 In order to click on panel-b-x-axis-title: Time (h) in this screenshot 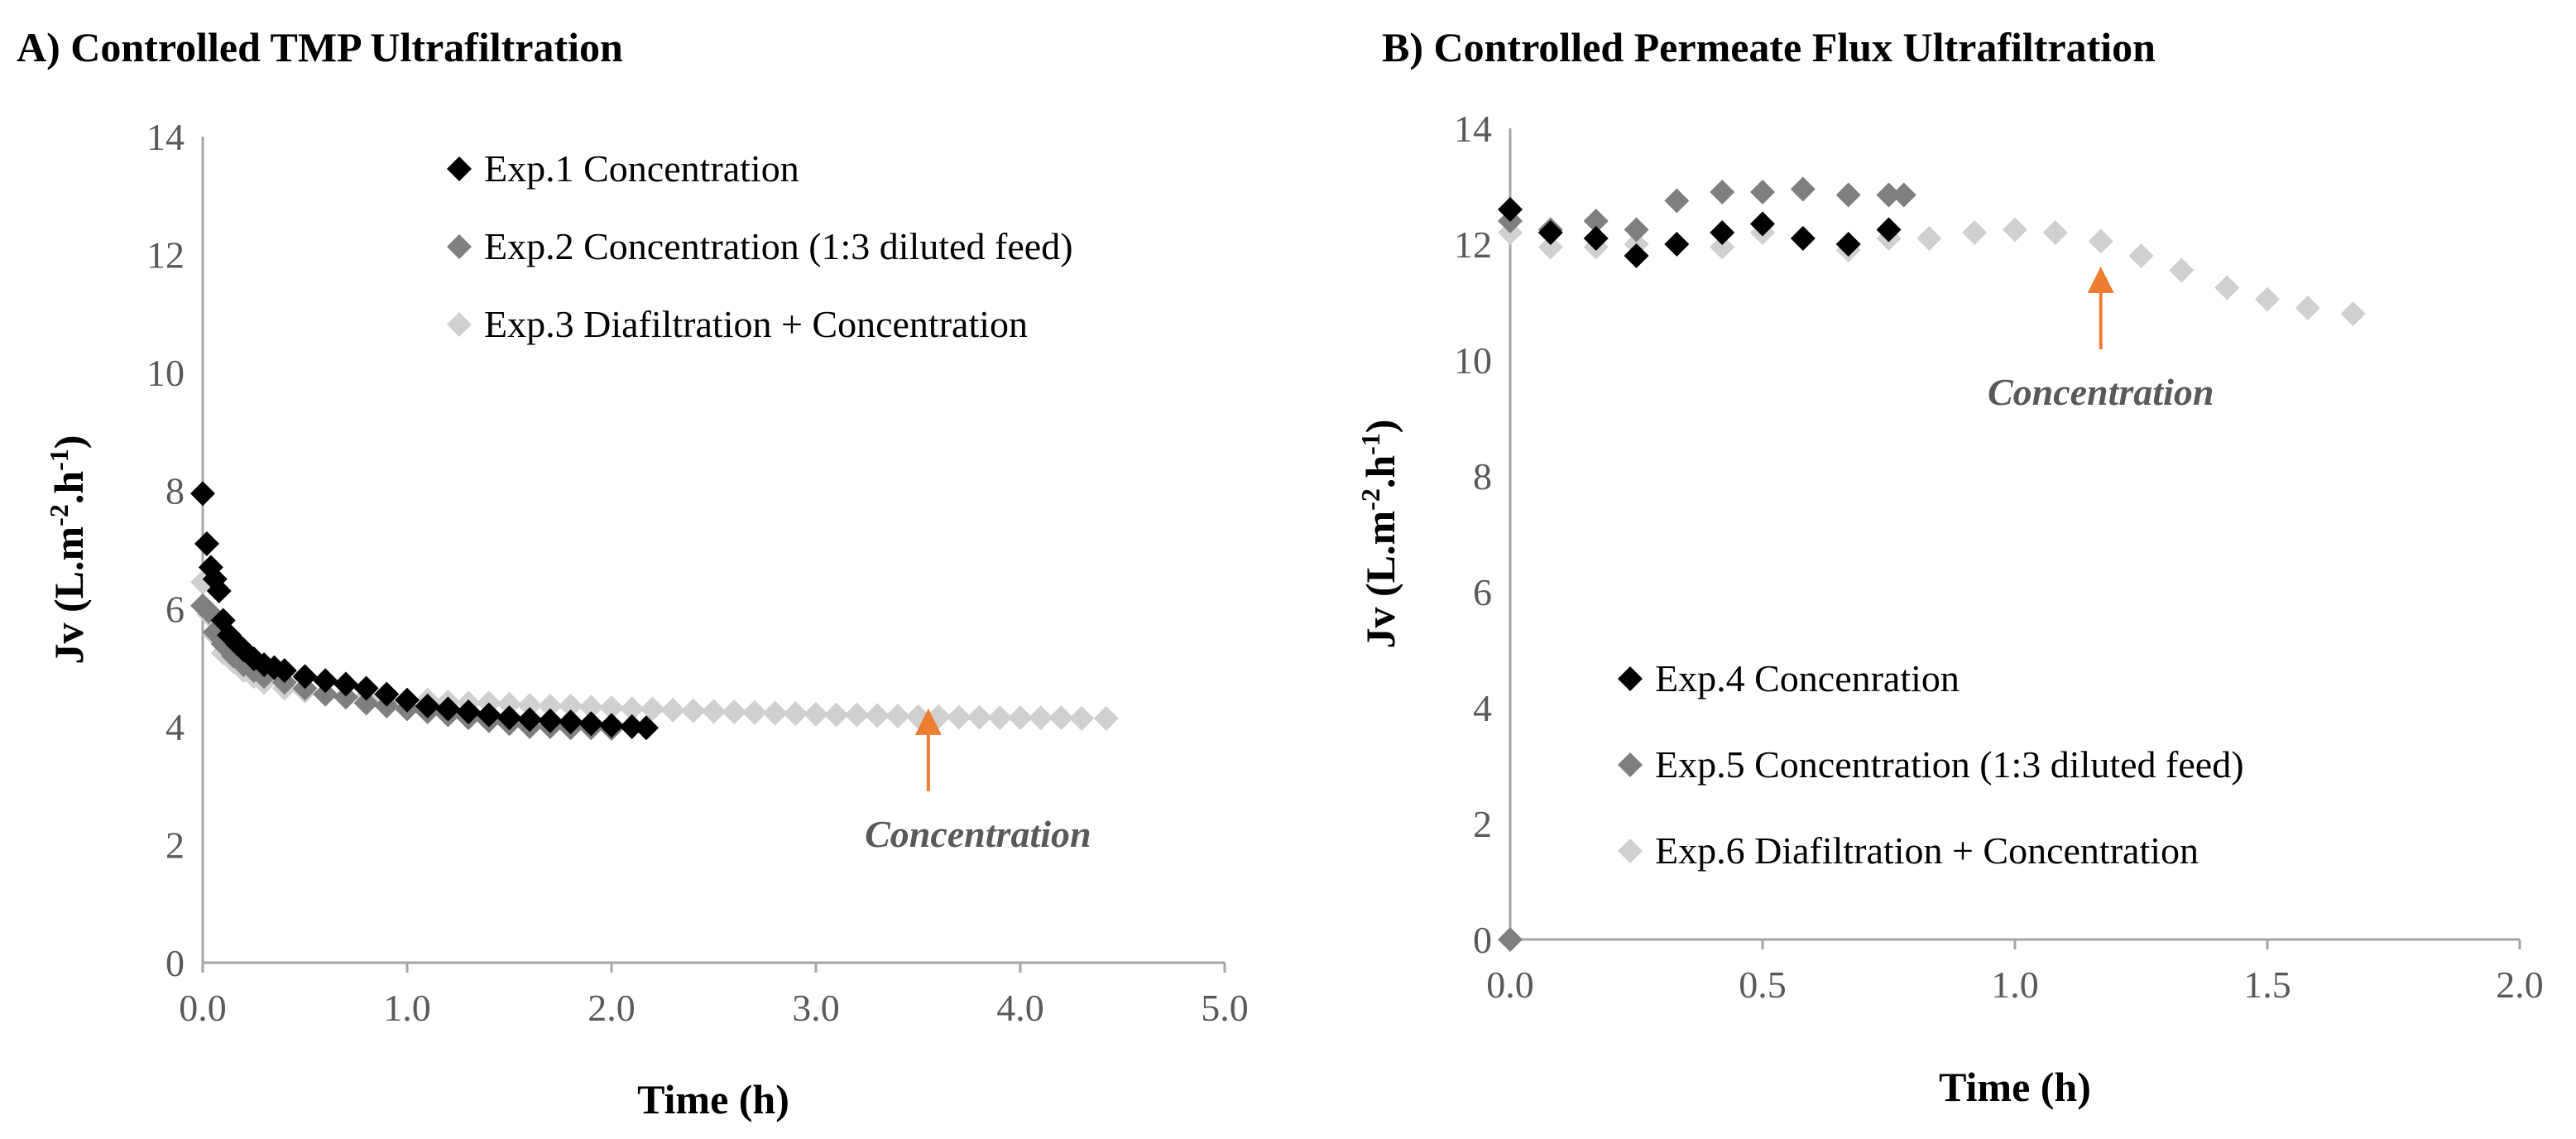, I will do `click(2015, 1087)`.